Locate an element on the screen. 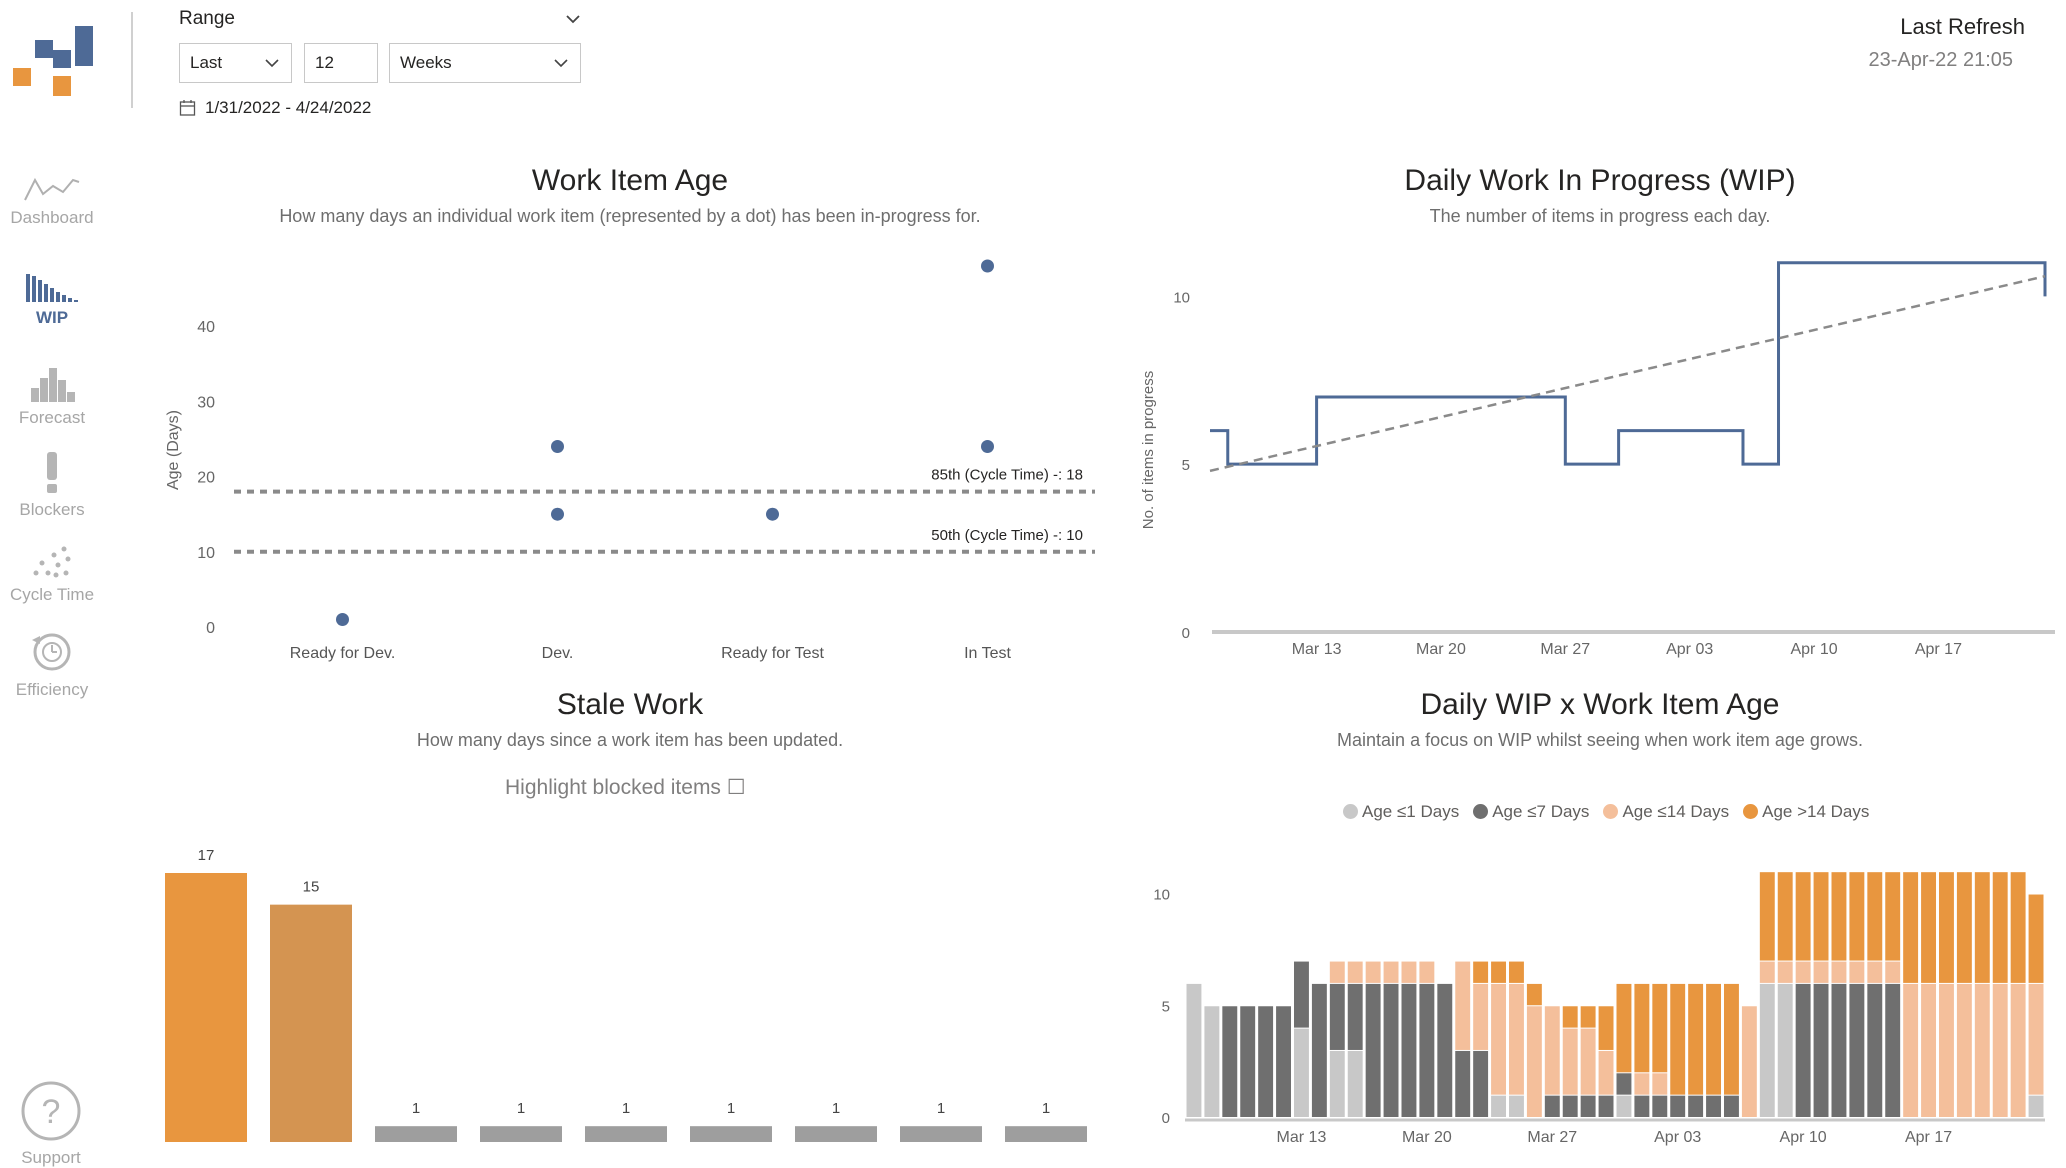  chevron-down-icon is located at coordinates (573, 19).